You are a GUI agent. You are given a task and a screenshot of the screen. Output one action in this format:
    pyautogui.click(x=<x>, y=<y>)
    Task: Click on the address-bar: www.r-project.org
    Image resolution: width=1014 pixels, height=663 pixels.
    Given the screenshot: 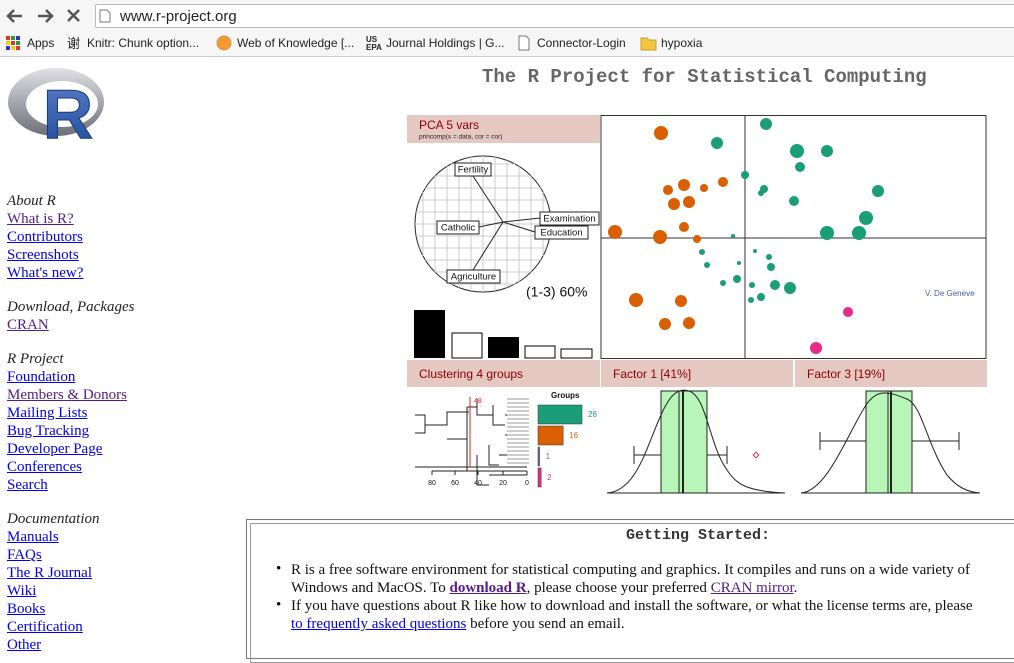 What is the action you would take?
    pyautogui.click(x=554, y=16)
    